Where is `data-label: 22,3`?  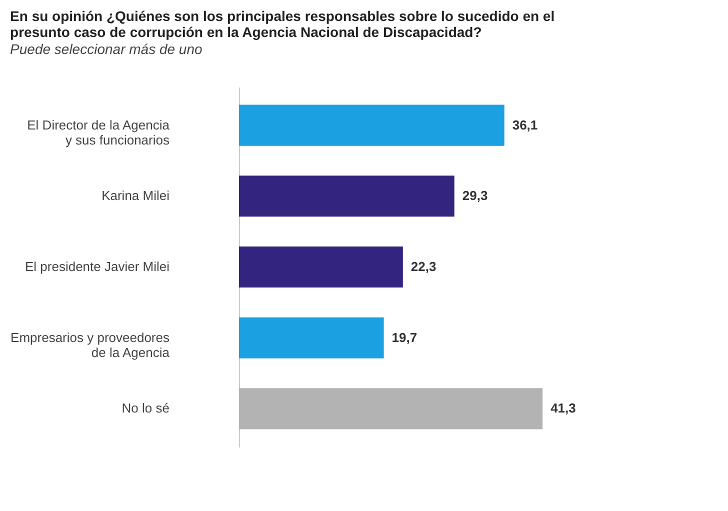
data-label: 22,3 is located at coordinates (423, 266).